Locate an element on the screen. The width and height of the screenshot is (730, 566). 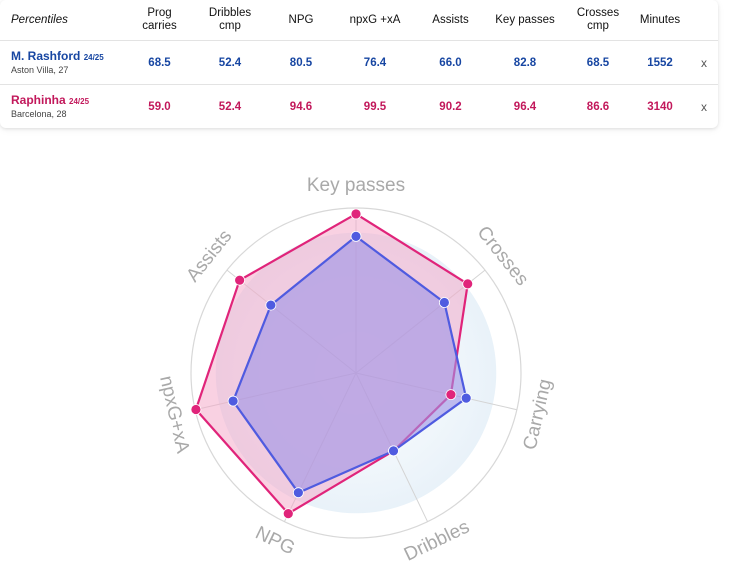
value-cell: 86.6 is located at coordinates (598, 106).